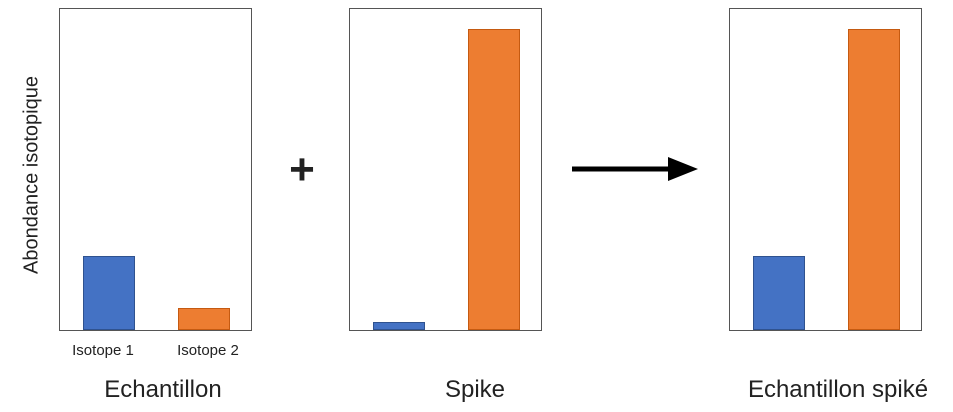 The image size is (953, 412). Describe the element at coordinates (103, 350) in the screenshot. I see `tick-label-isotope-1: Isotope 1` at that location.